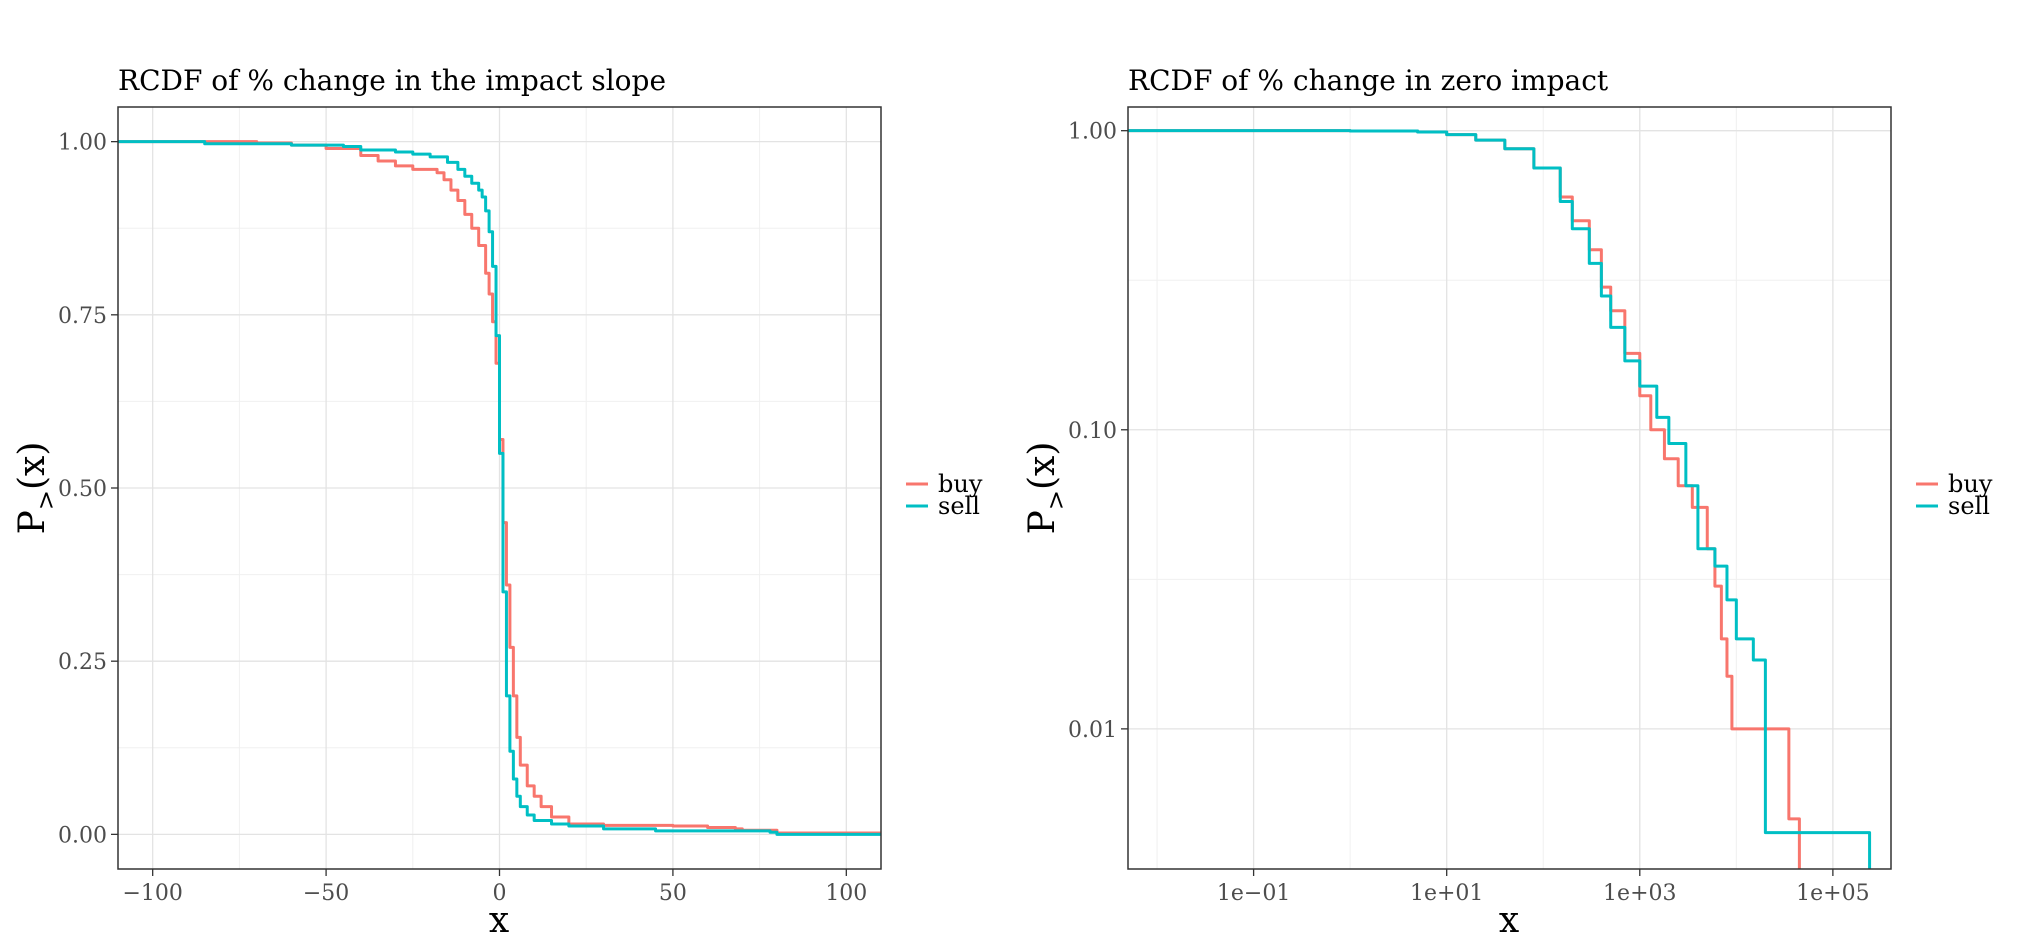 The image size is (2025, 945). Describe the element at coordinates (673, 893) in the screenshot. I see `x-tick-label: 50` at that location.